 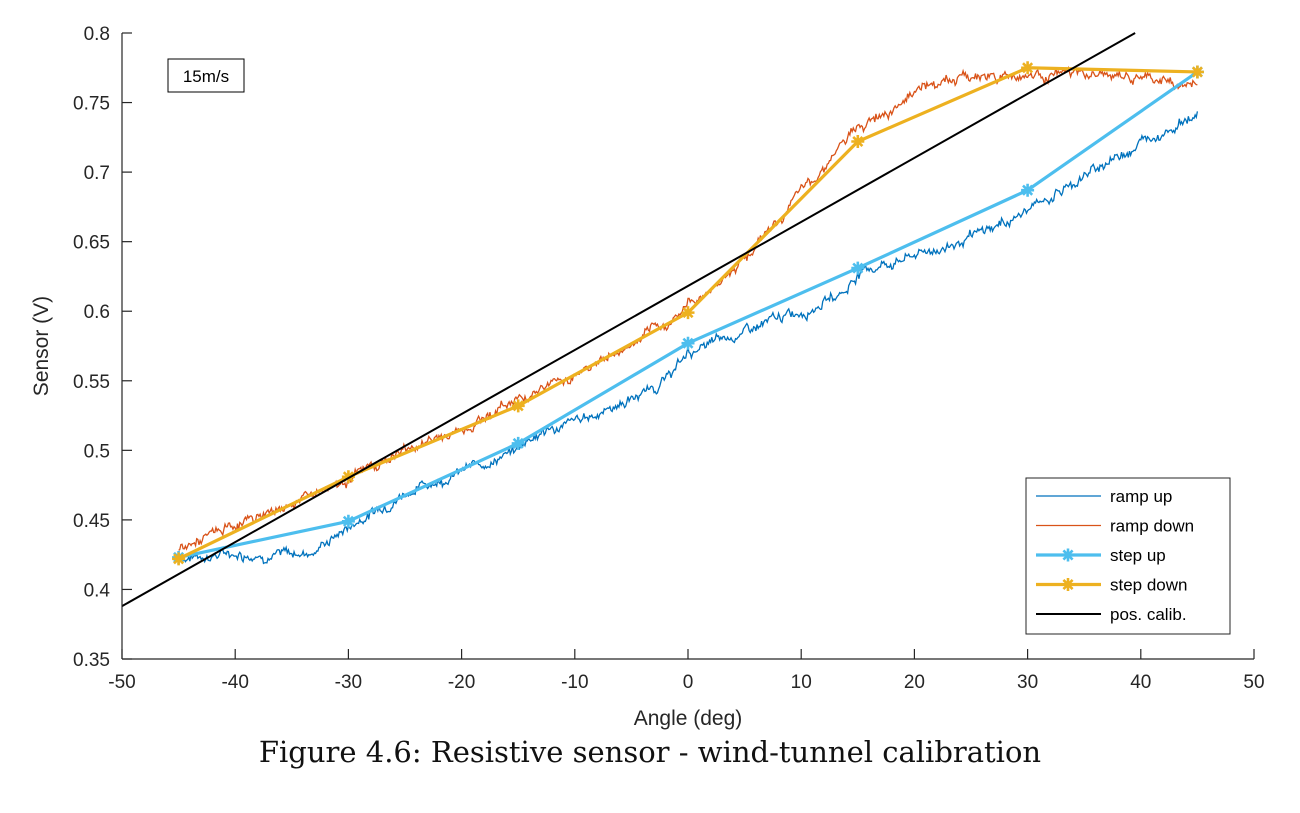 I want to click on annotation: 15m/s, so click(x=206, y=75).